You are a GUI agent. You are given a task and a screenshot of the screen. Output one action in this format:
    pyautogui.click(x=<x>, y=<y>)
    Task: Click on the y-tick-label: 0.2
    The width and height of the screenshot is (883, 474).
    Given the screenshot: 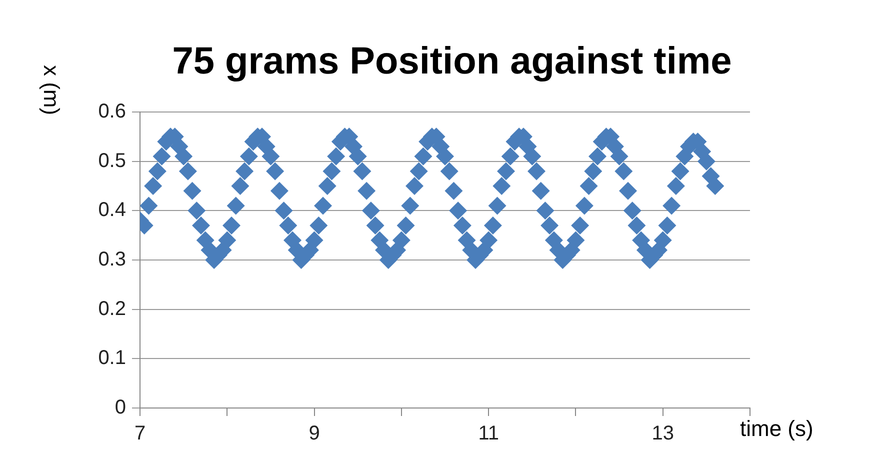 What is the action you would take?
    pyautogui.click(x=112, y=309)
    